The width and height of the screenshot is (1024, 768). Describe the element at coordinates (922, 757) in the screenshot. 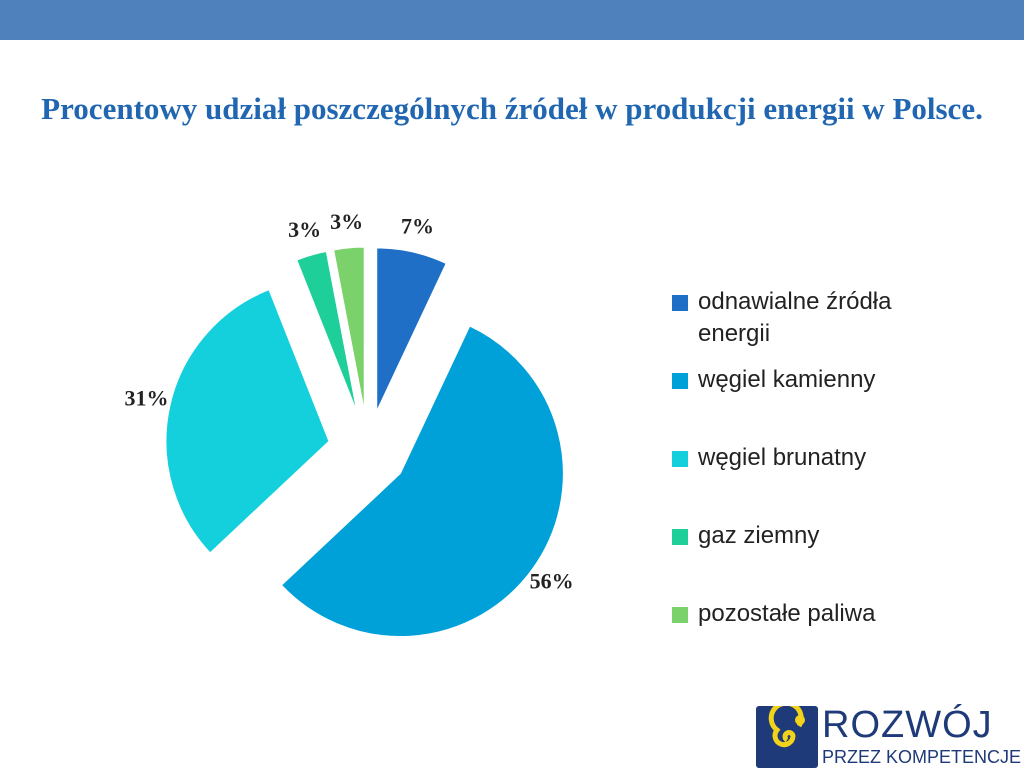

I see `logo-subtext: PRZEZ KOMPETENCJE` at that location.